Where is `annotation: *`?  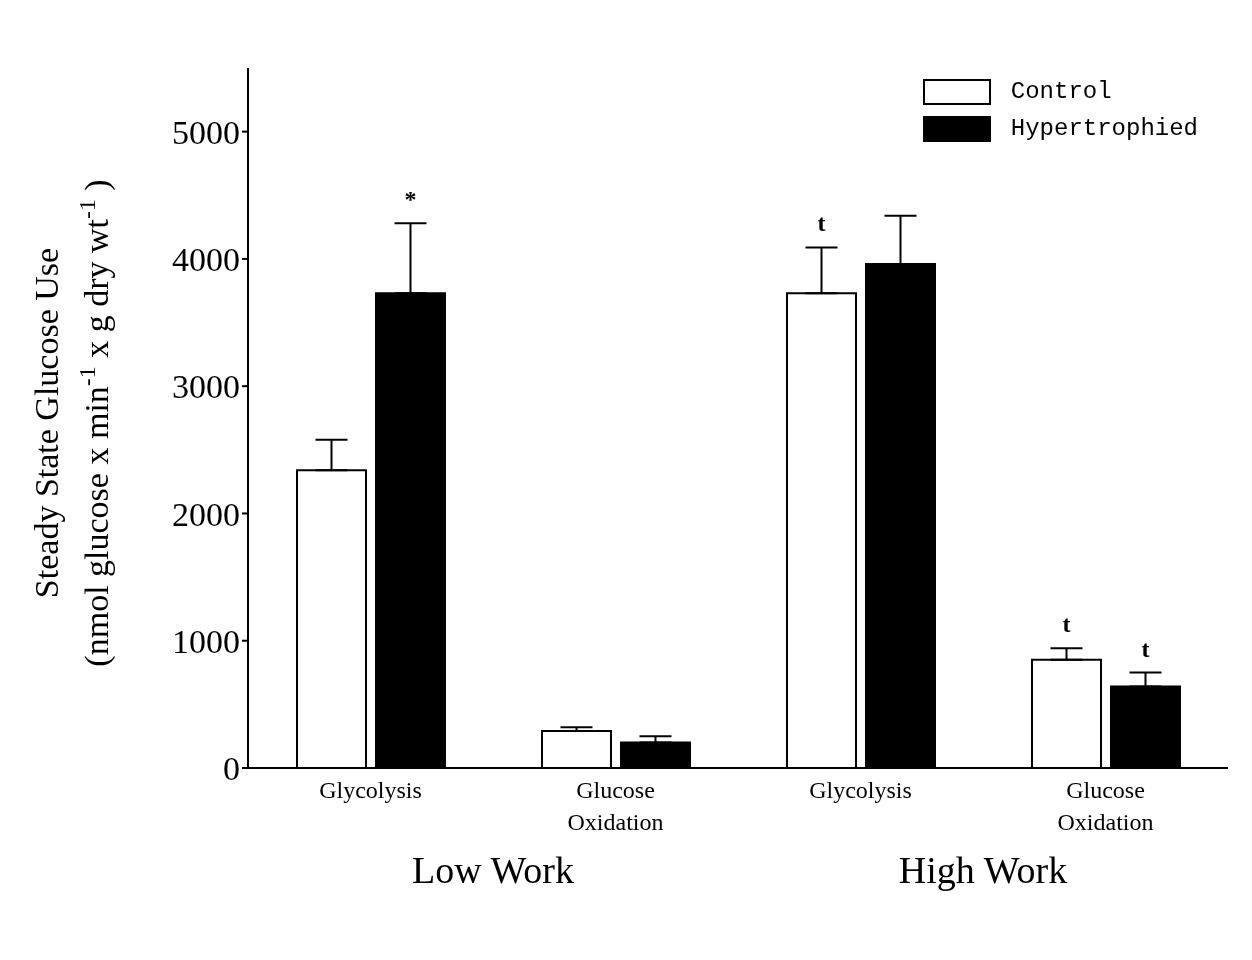 annotation: * is located at coordinates (410, 199).